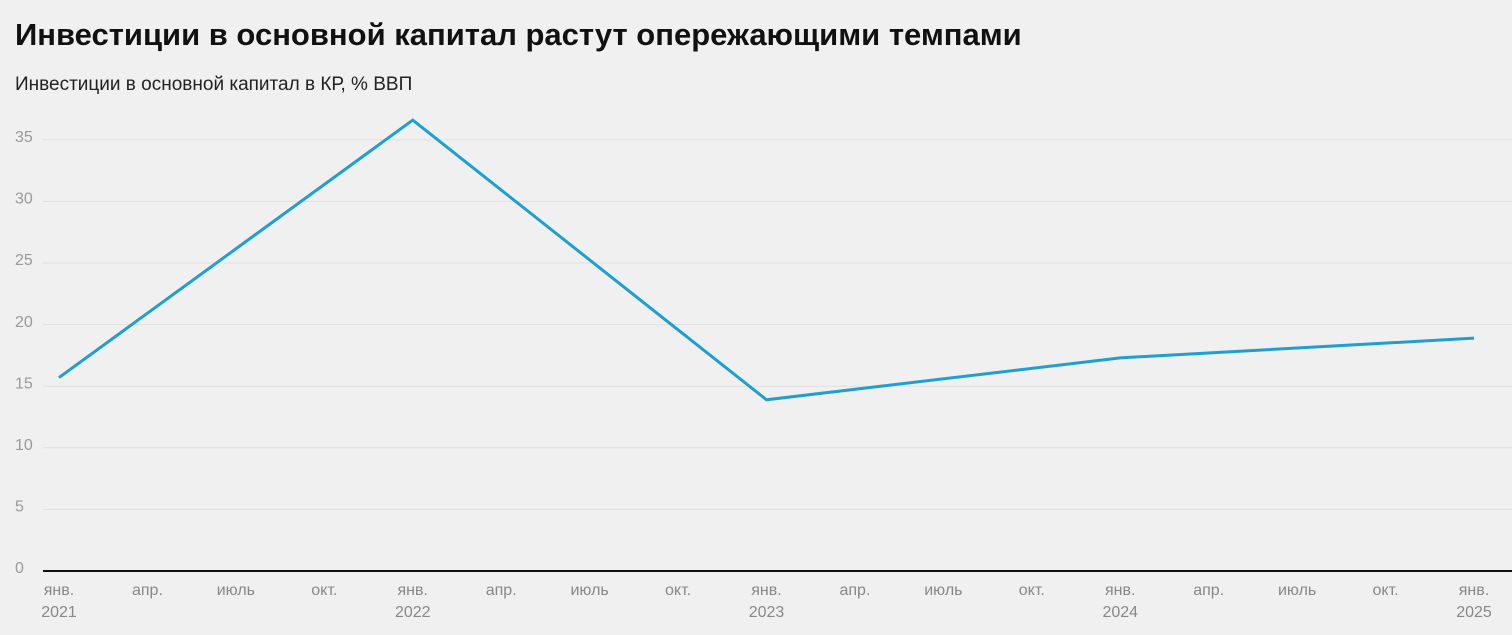 Image resolution: width=1512 pixels, height=635 pixels. Describe the element at coordinates (1120, 601) in the screenshot. I see `x-tick-label: янв. 2024` at that location.